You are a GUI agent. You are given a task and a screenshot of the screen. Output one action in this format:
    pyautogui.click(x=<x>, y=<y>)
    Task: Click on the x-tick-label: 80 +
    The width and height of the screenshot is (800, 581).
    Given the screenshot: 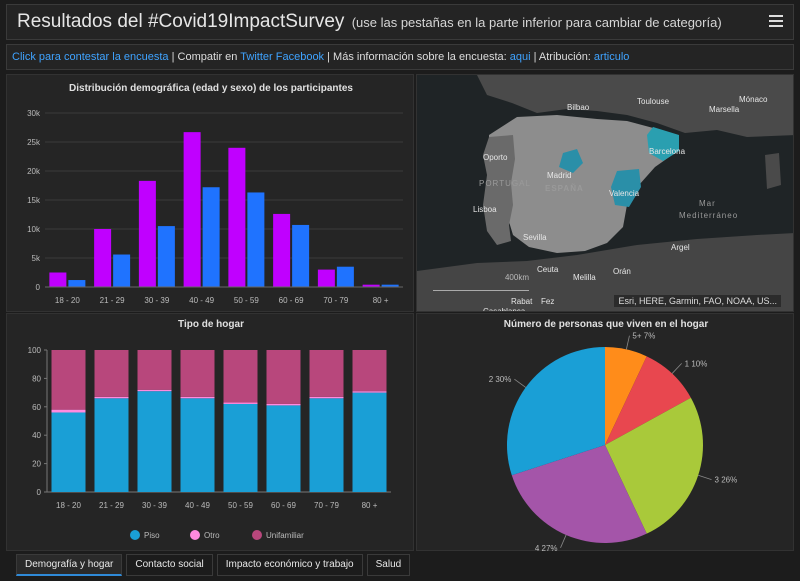 What is the action you would take?
    pyautogui.click(x=381, y=300)
    